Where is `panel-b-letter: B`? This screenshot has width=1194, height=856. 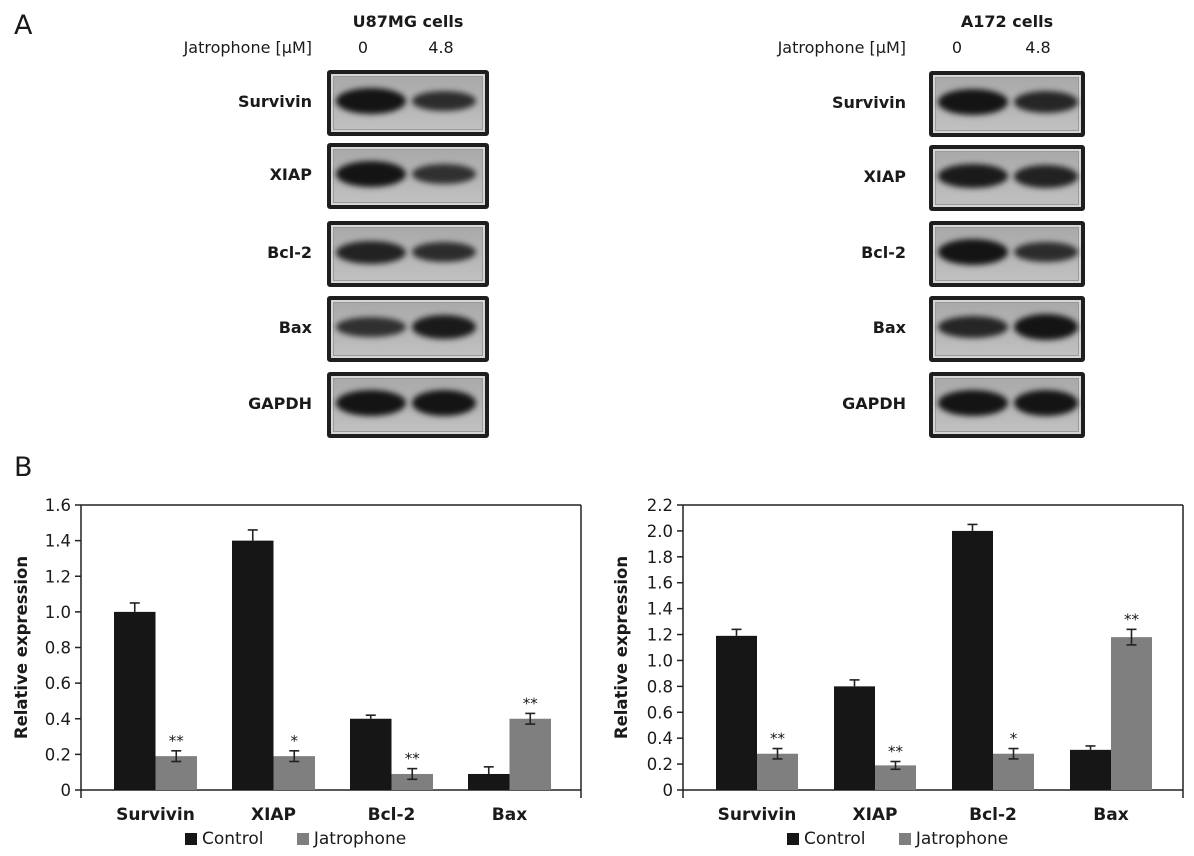
panel-b-letter: B is located at coordinates (23, 467).